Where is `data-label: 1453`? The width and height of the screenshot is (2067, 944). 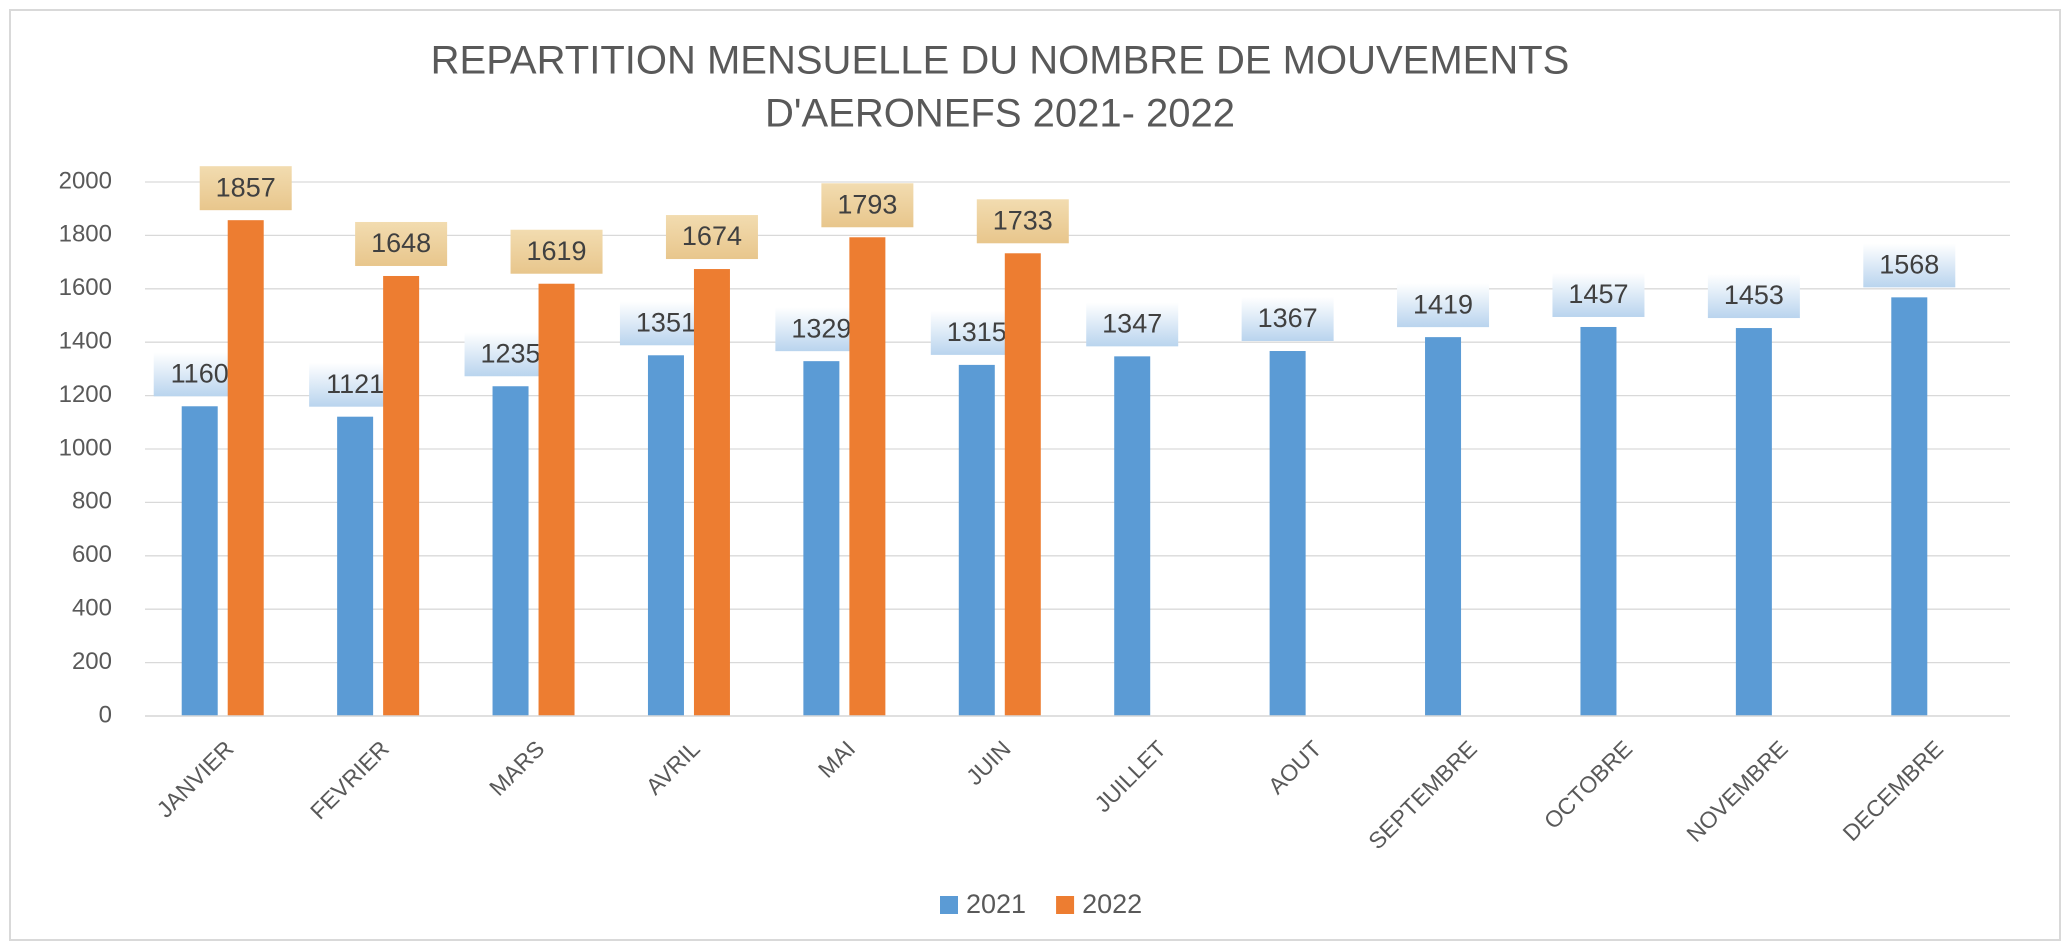
data-label: 1453 is located at coordinates (1754, 295).